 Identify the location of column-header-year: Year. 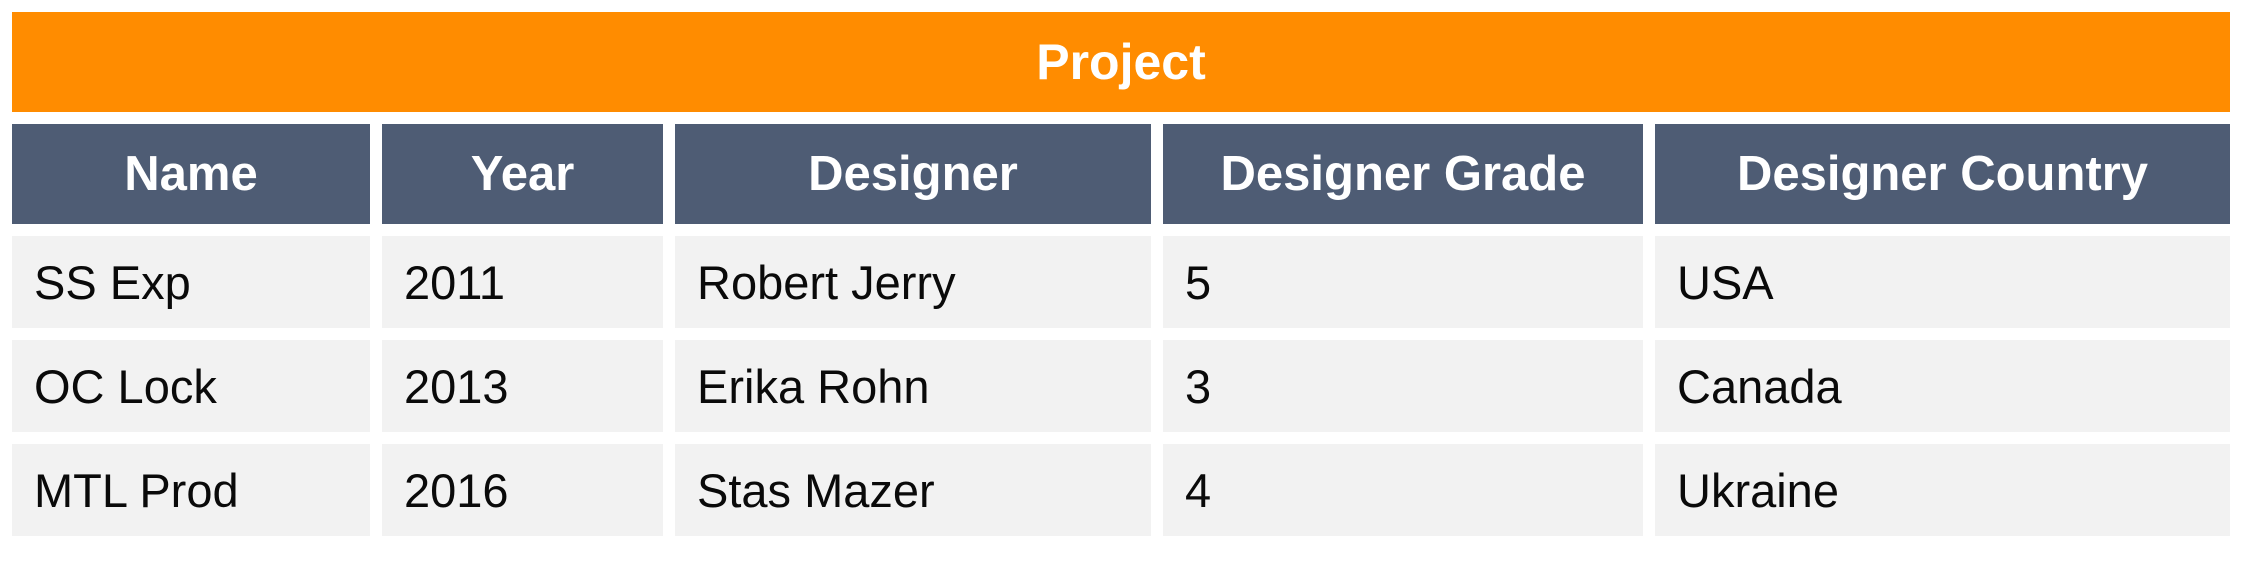
(522, 174).